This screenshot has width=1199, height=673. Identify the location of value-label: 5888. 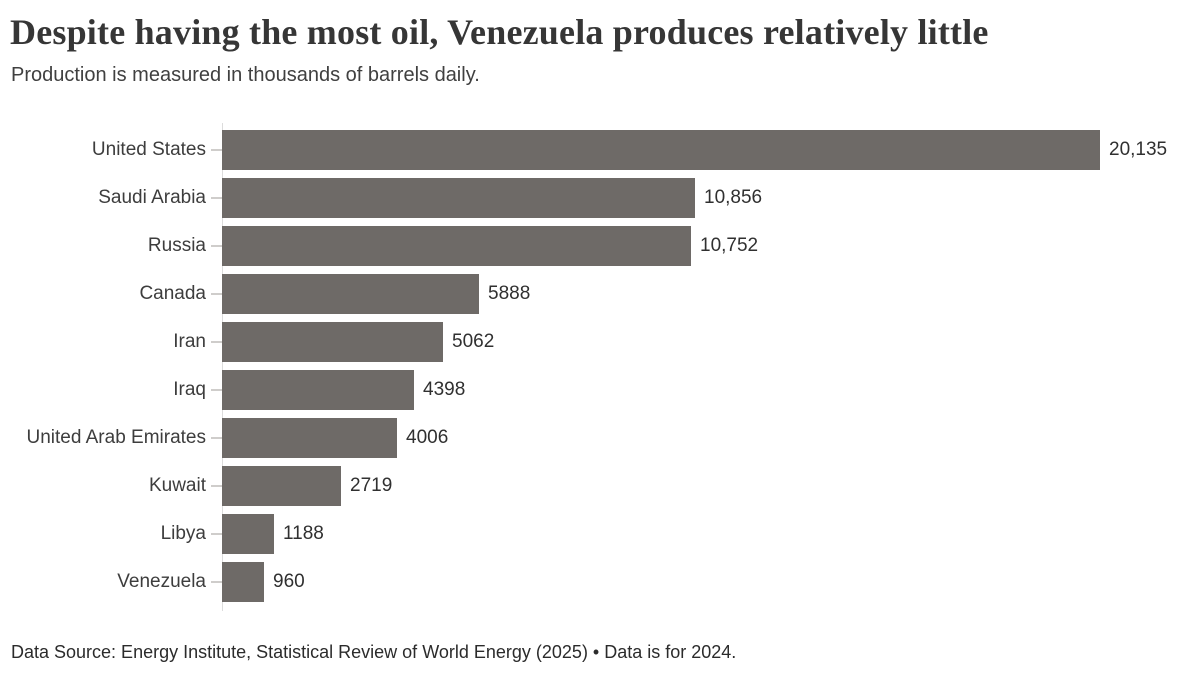
(509, 294).